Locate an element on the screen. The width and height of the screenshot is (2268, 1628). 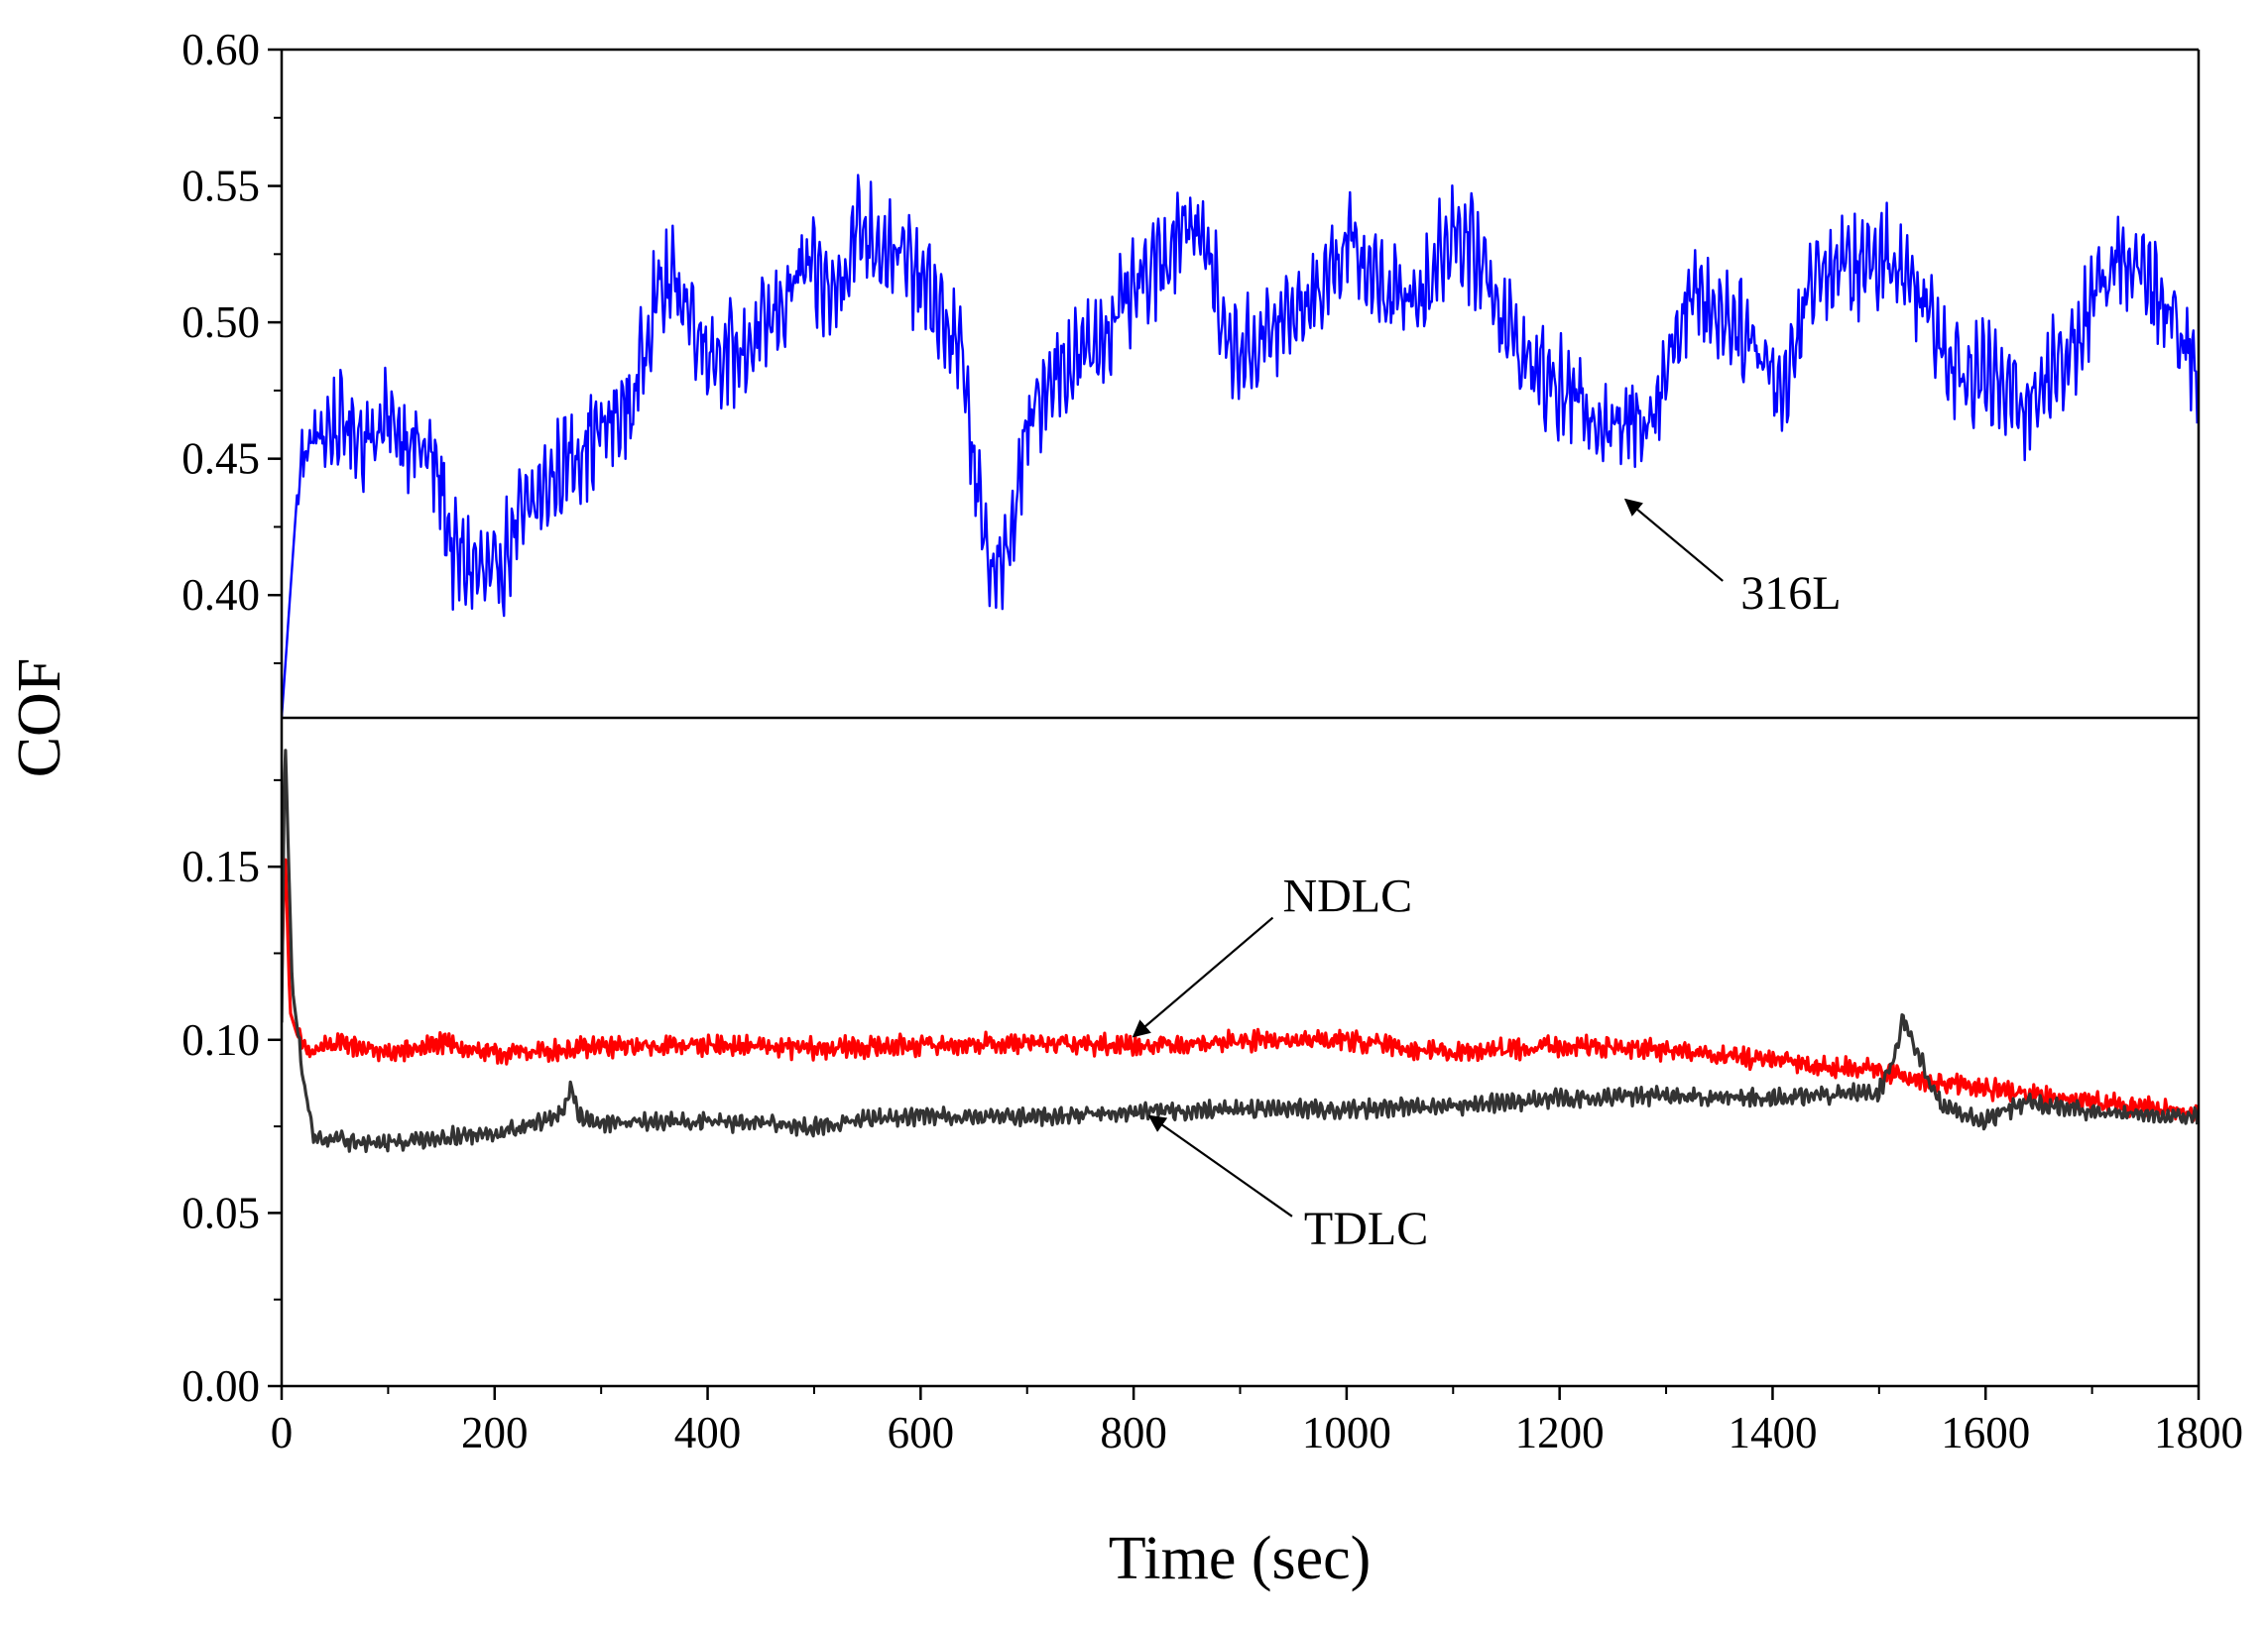
x-tick-label: 800 is located at coordinates (1133, 1432).